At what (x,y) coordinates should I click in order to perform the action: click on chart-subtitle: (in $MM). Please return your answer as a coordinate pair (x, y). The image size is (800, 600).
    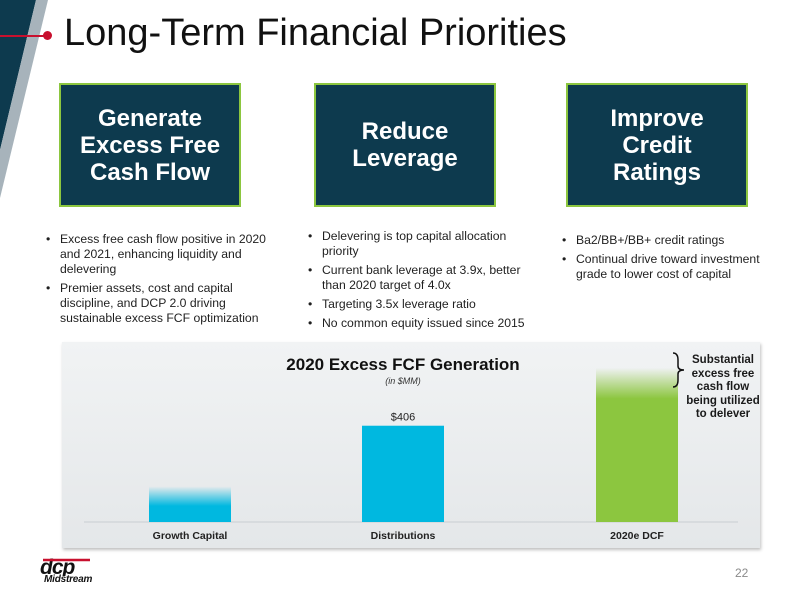
    Looking at the image, I should click on (403, 381).